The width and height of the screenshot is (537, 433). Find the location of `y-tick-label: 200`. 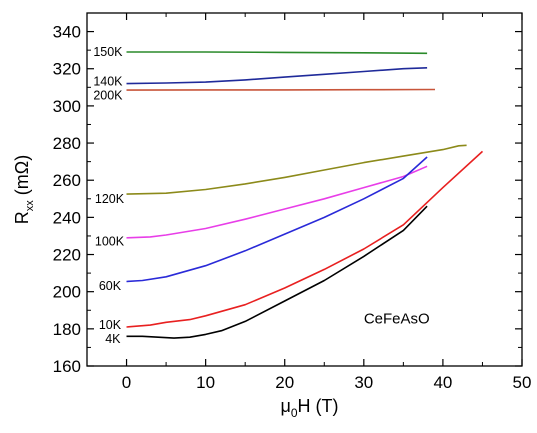

y-tick-label: 200 is located at coordinates (67, 292).